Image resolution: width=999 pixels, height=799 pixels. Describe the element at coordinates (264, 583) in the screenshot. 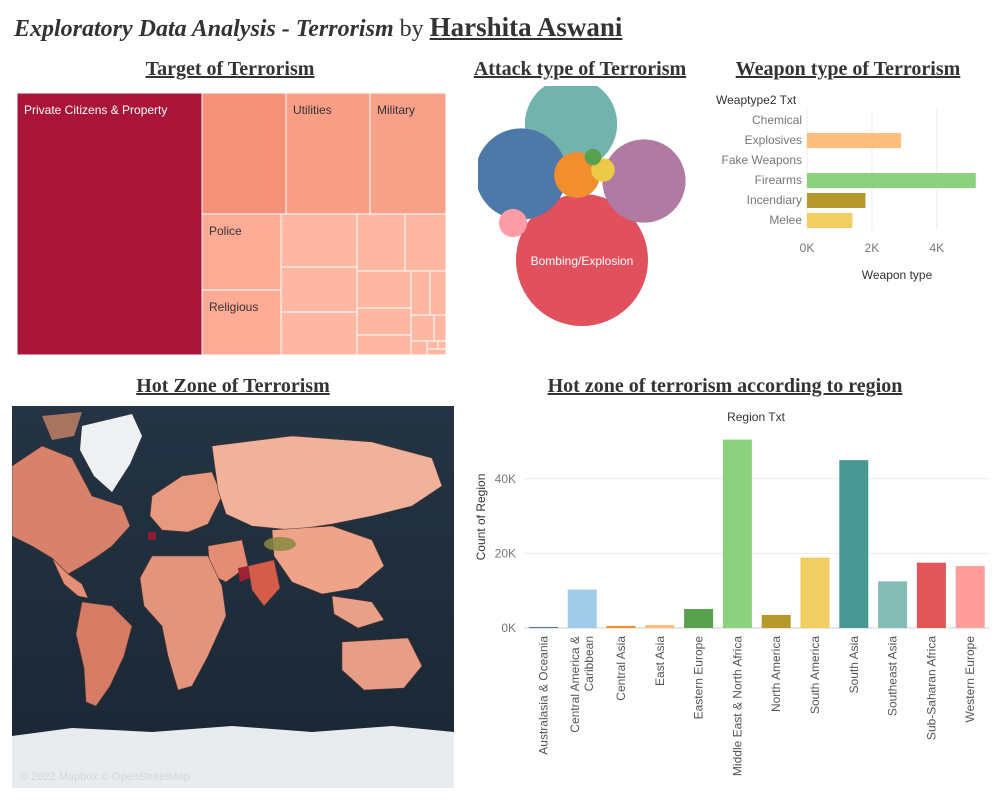

I see `south-asia` at that location.